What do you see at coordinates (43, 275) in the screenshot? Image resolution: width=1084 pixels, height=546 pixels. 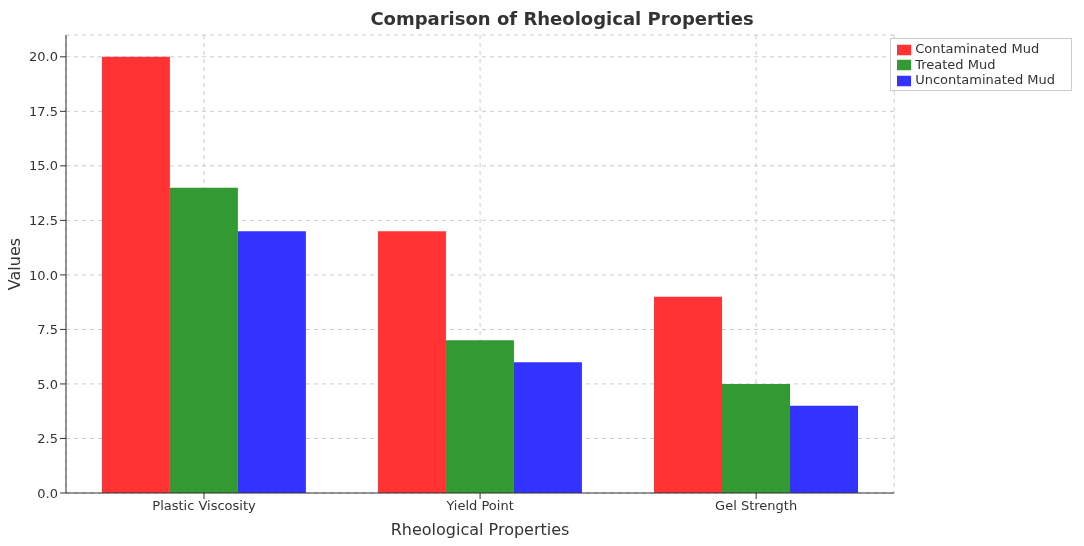 I see `y-tick-label: 10.0` at bounding box center [43, 275].